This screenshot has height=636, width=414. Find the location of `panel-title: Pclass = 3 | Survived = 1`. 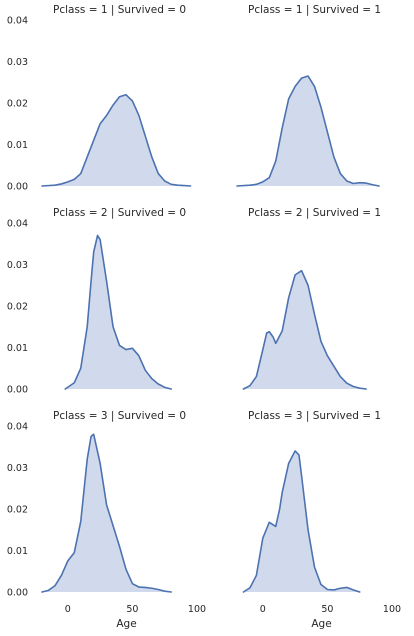

panel-title: Pclass = 3 | Survived = 1 is located at coordinates (314, 416).